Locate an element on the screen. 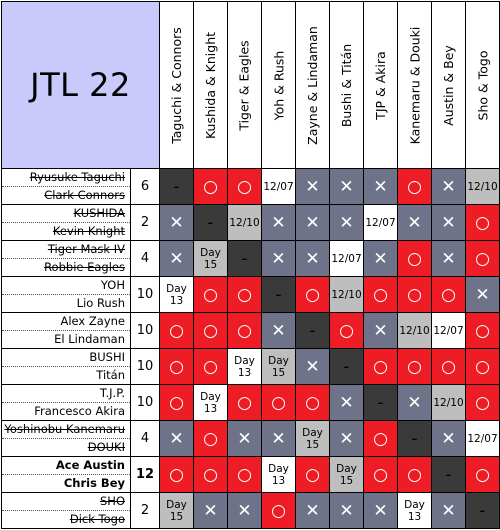 The image size is (500, 530). wrestler-name: Chris Bey is located at coordinates (94, 483).